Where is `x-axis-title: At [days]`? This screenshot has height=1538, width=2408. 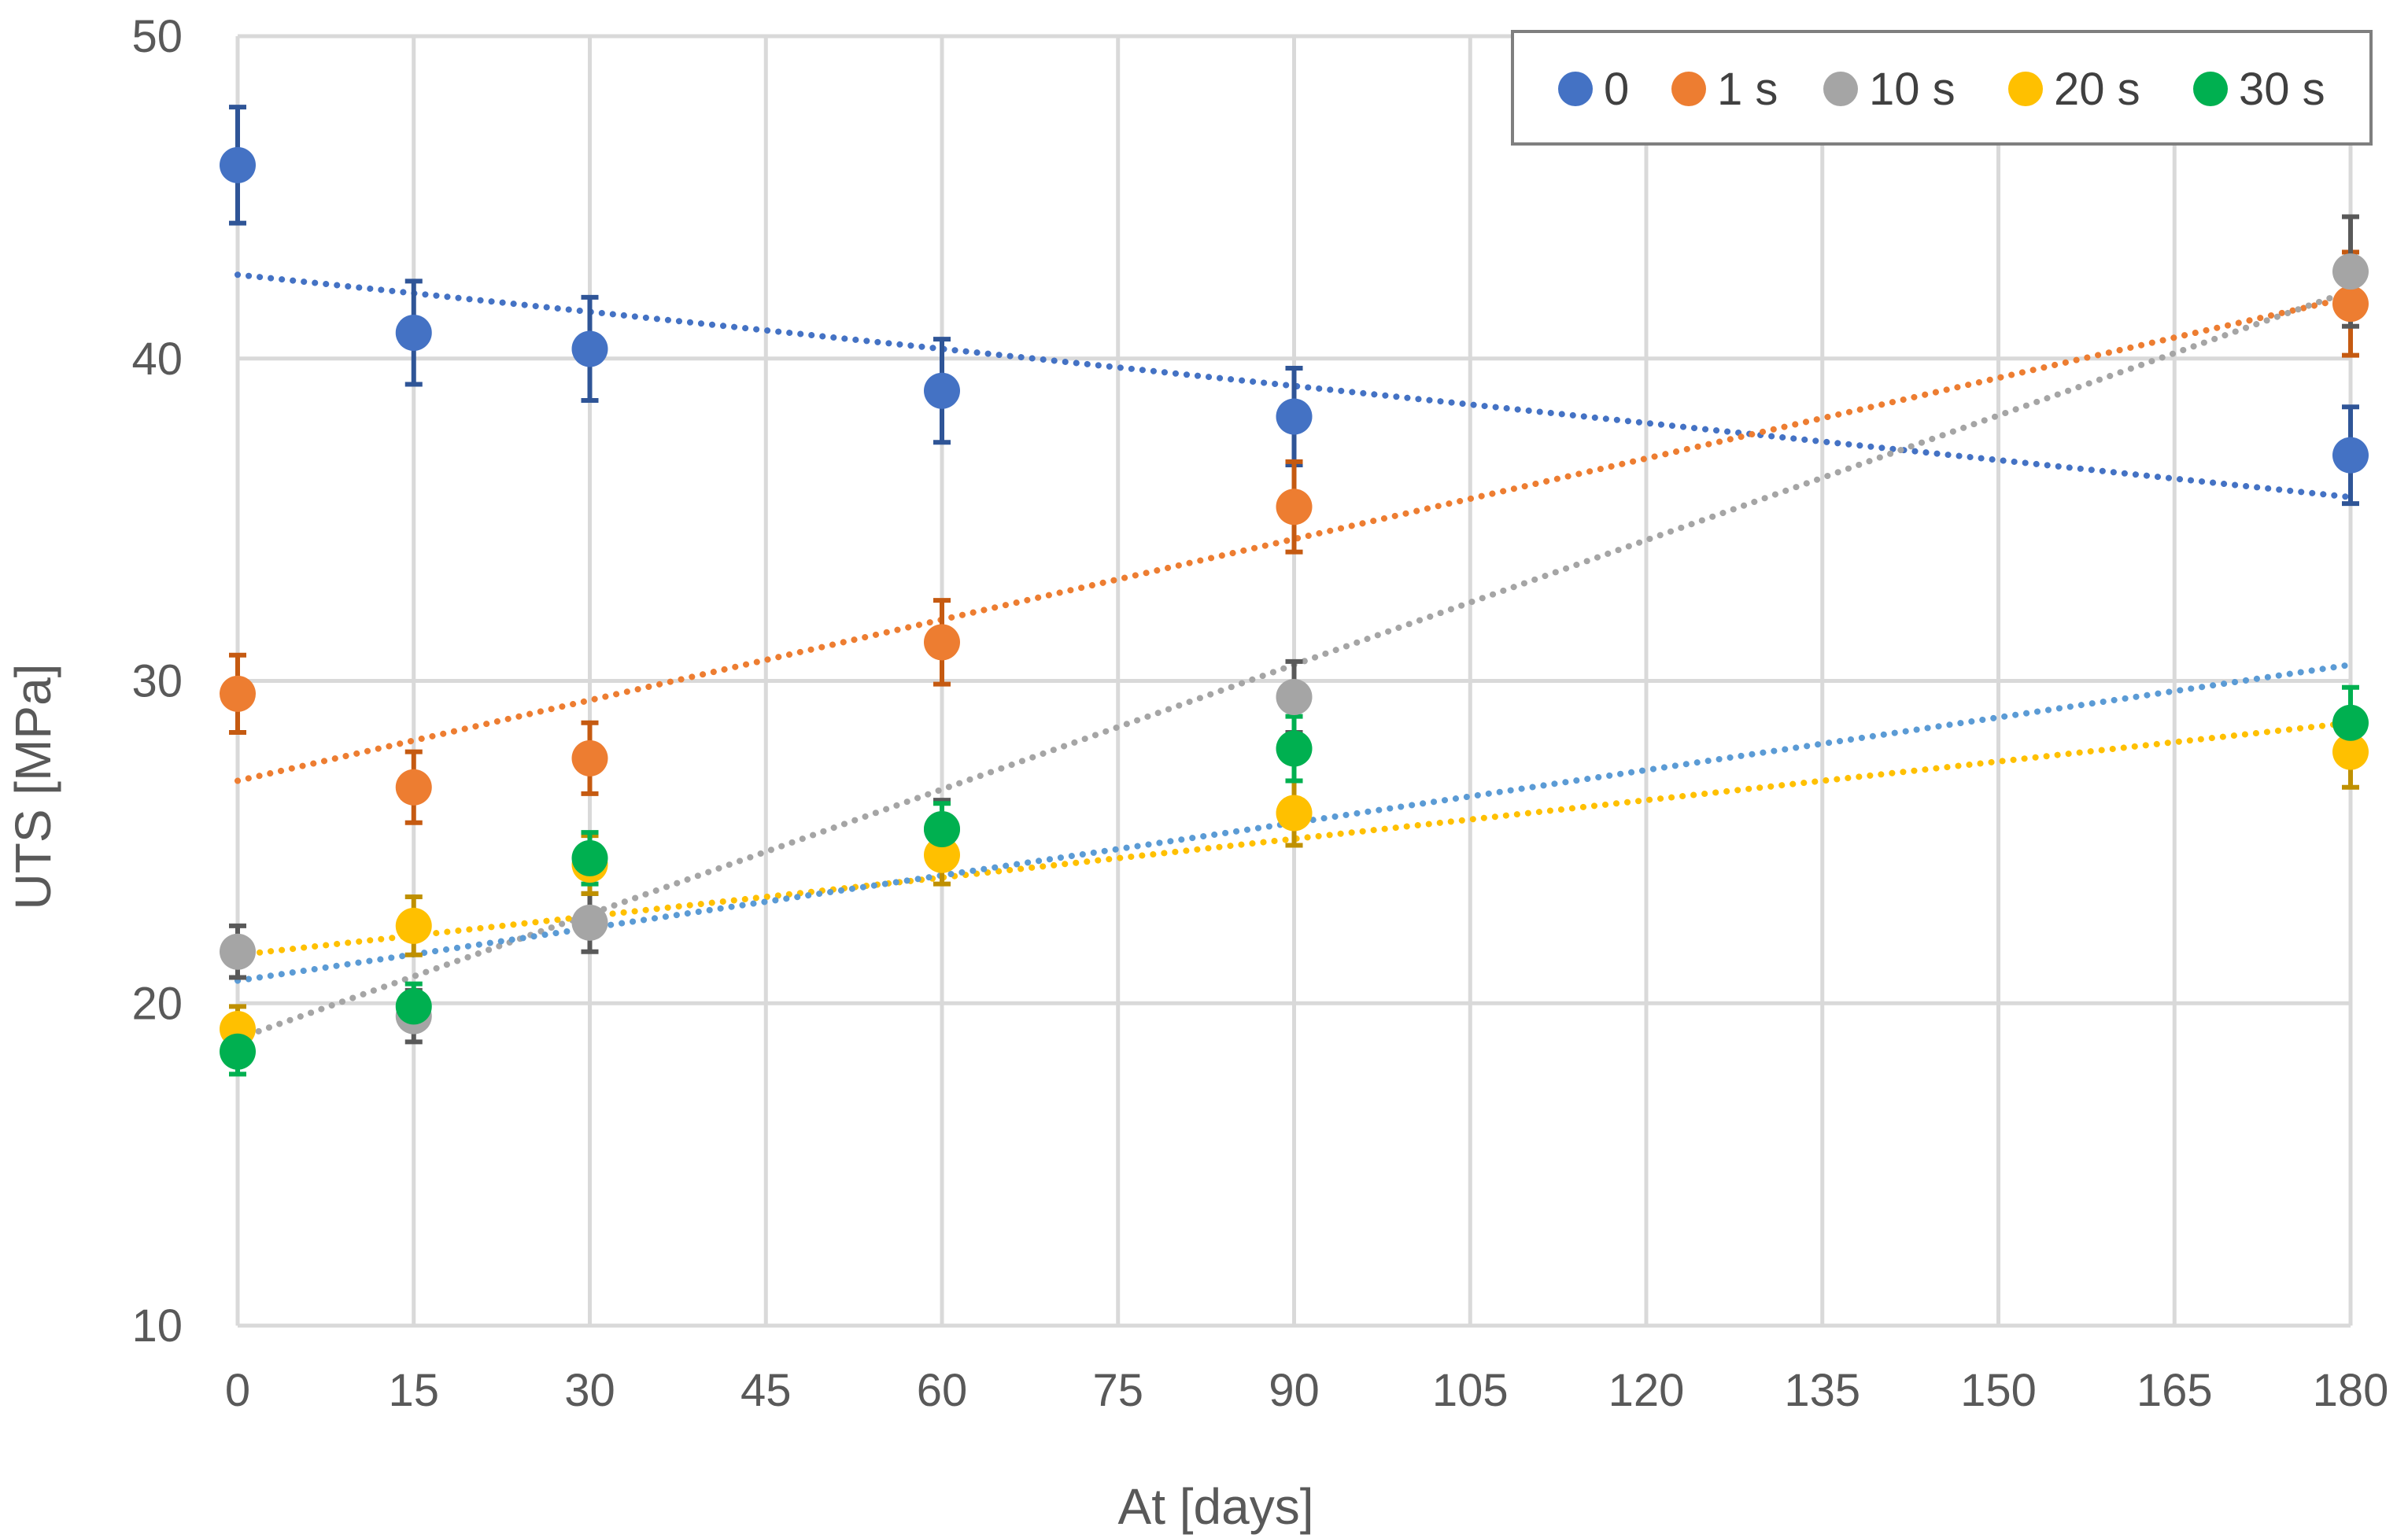 x-axis-title: At [days] is located at coordinates (1216, 1506).